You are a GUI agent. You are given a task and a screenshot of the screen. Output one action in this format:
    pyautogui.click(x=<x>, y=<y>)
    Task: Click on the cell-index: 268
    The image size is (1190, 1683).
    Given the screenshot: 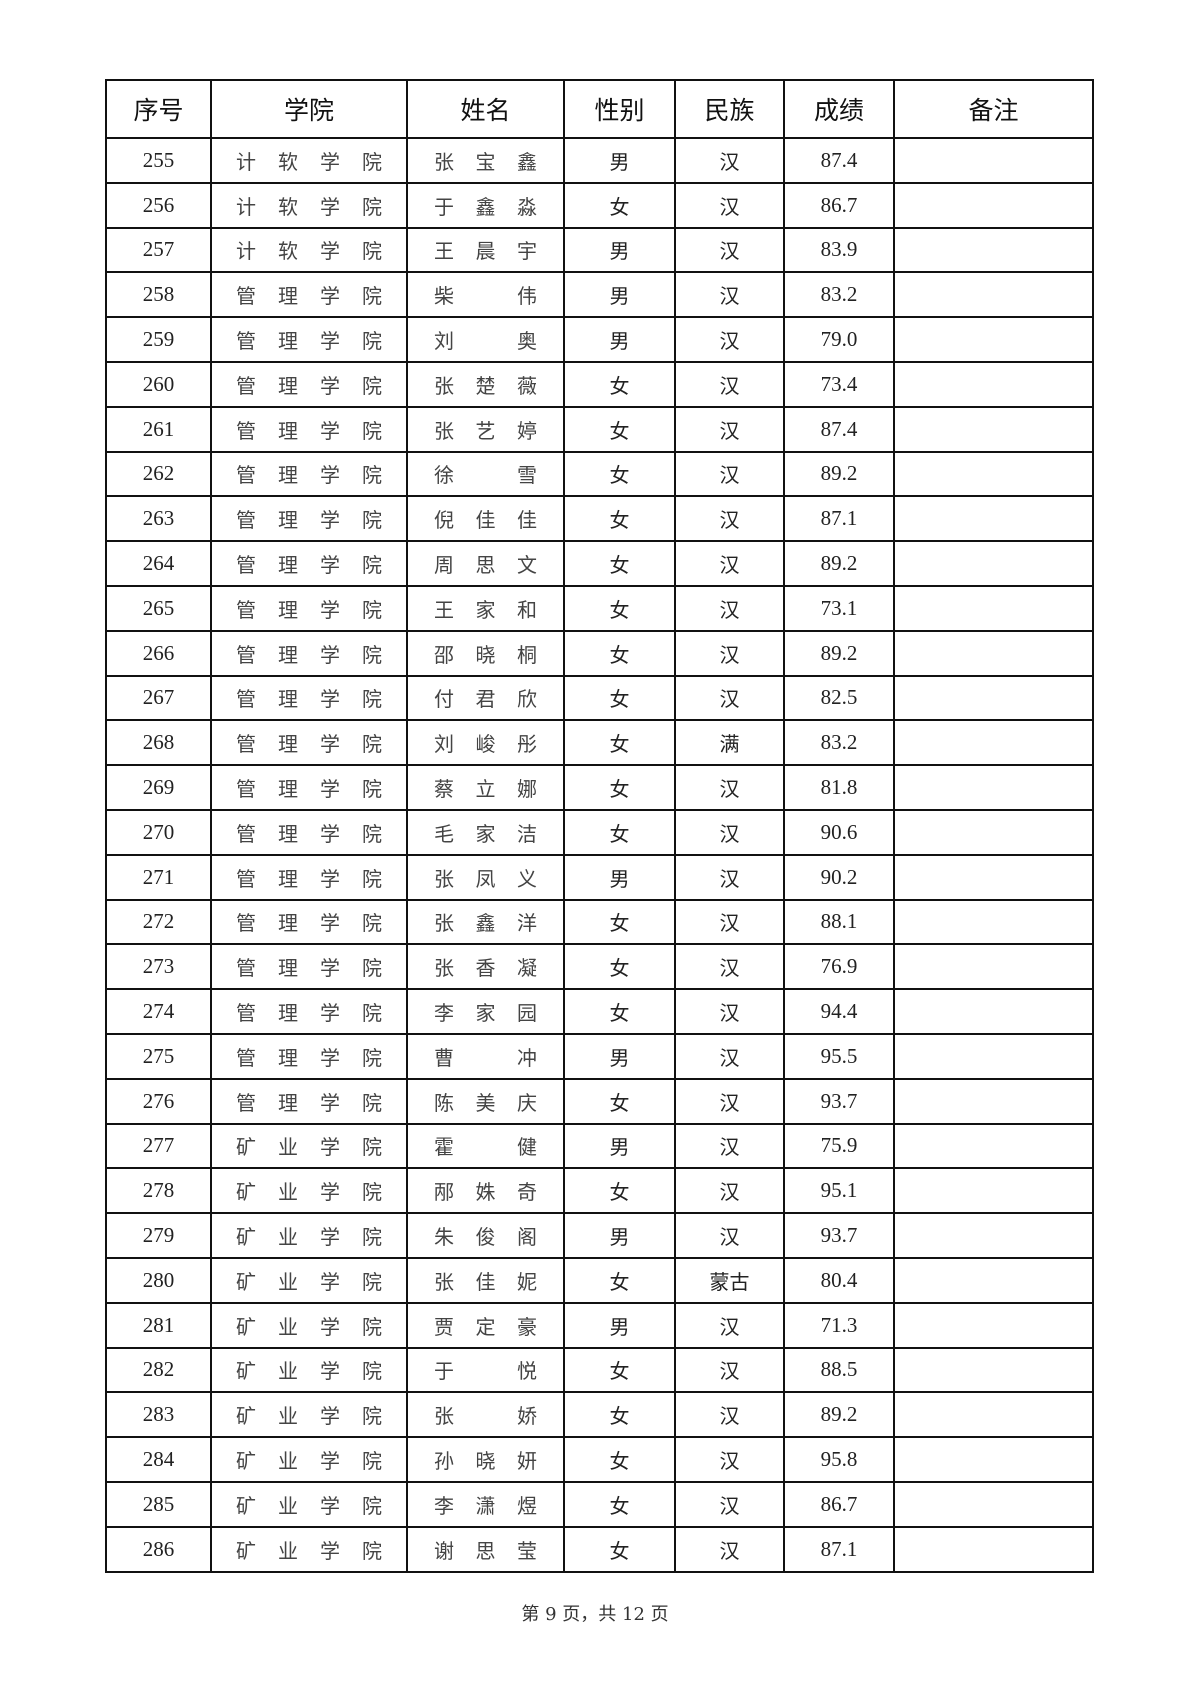 What is the action you would take?
    pyautogui.click(x=158, y=743)
    